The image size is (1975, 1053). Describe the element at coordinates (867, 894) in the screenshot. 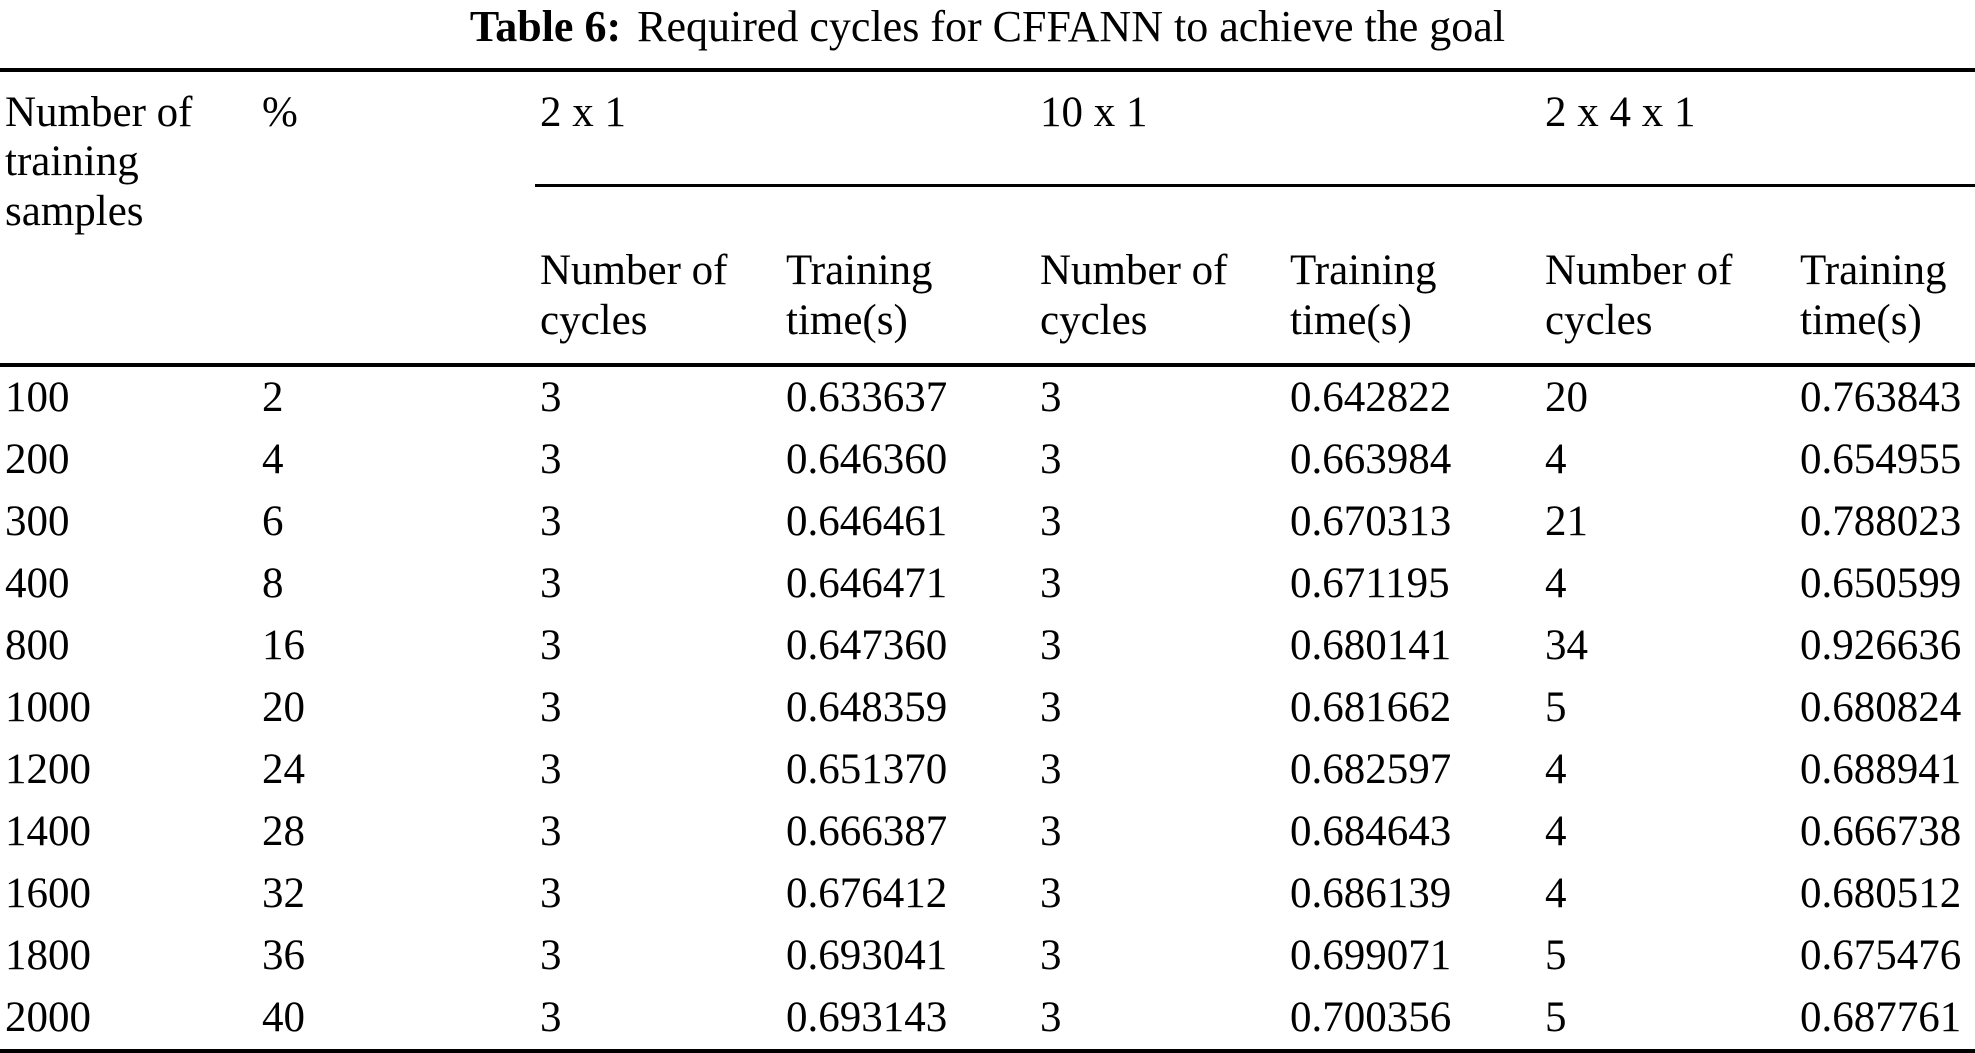

I see `table-cell: 0.676412` at that location.